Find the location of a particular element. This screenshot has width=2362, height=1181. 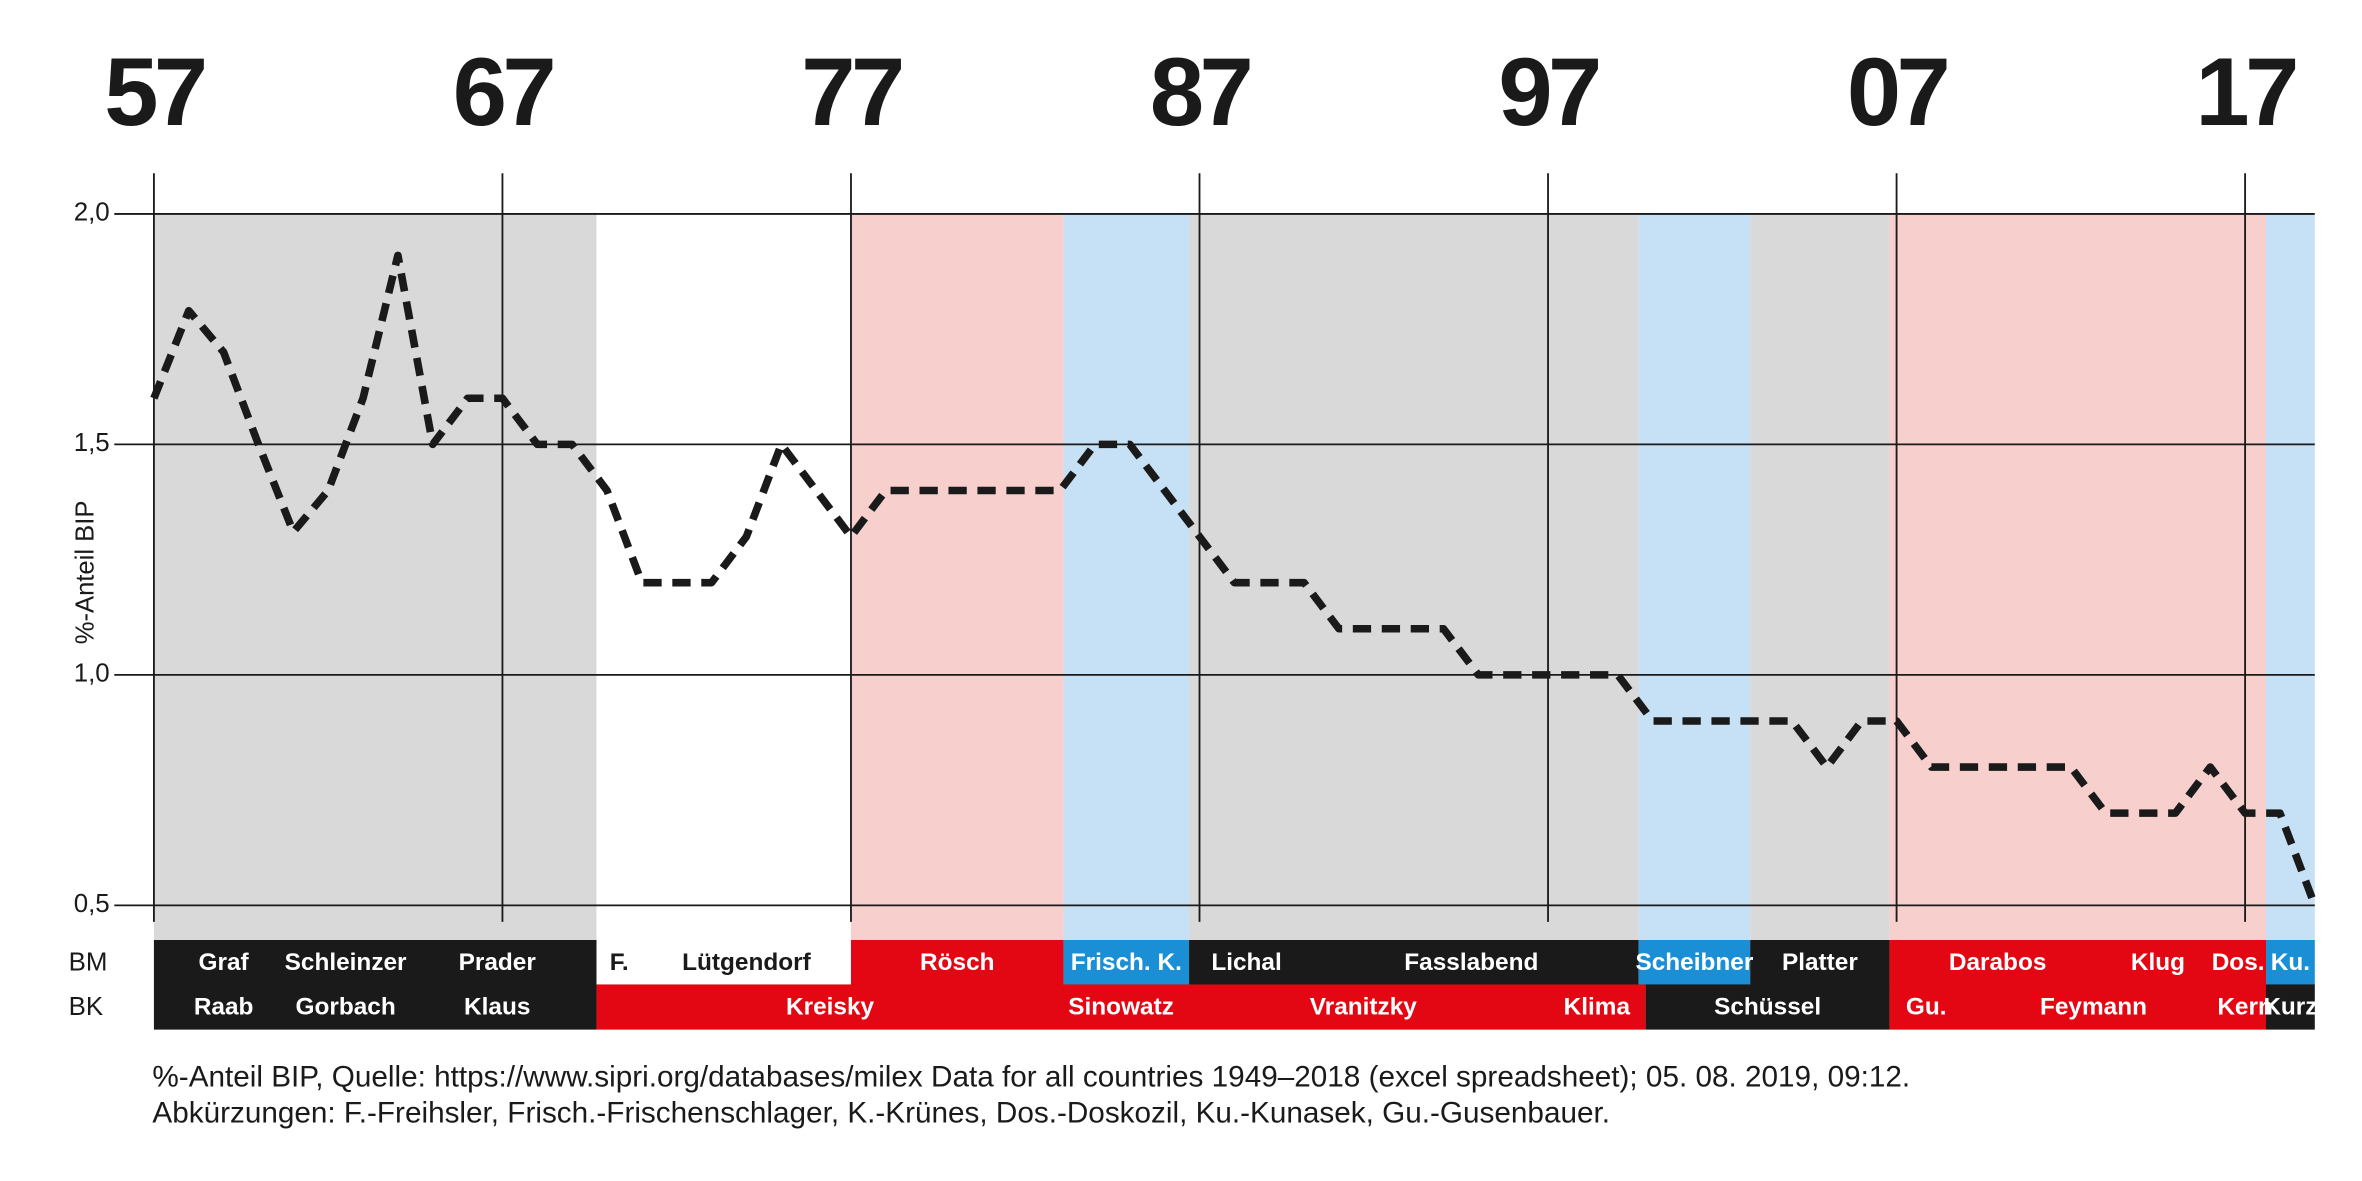

person-label: Schüssel is located at coordinates (1767, 1007).